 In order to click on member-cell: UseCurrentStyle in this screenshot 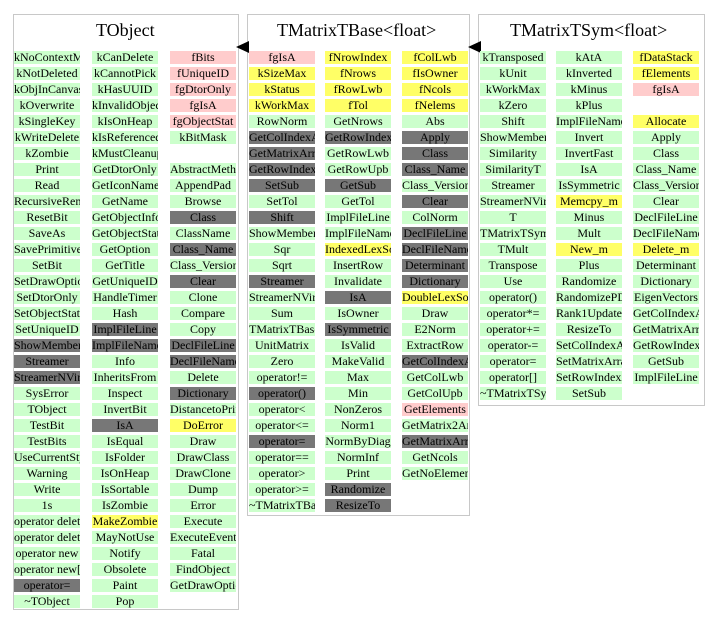, I will do `click(47, 457)`.